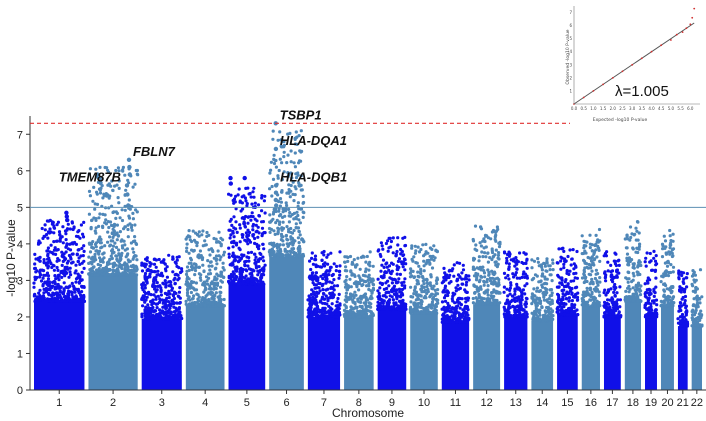  I want to click on x-tick-label-chr8: 8, so click(359, 403).